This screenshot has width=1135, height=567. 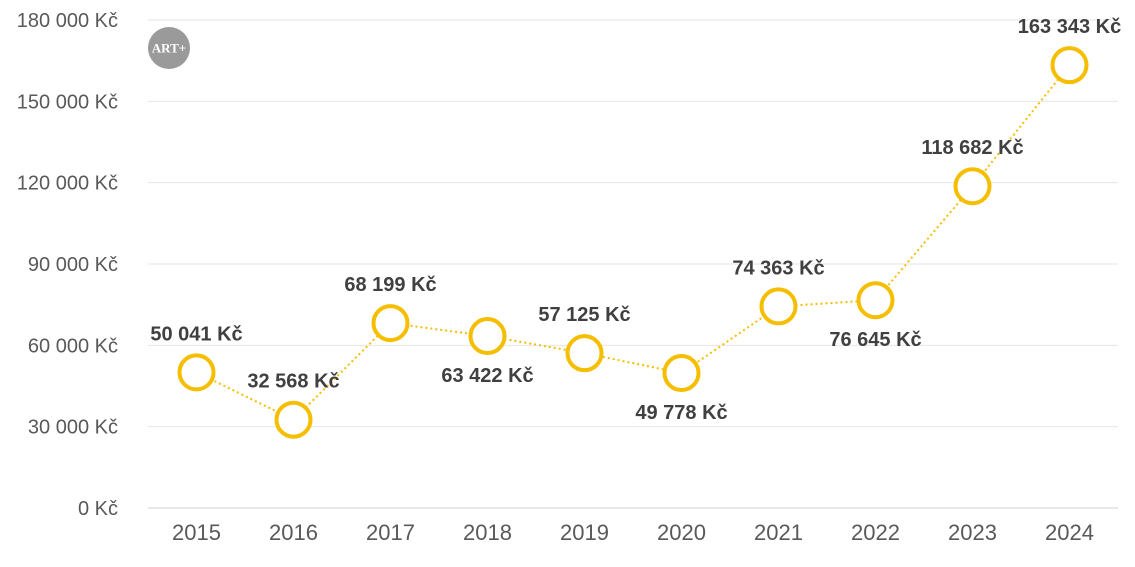 I want to click on y-tick-label: 30 000 Kč, so click(x=73, y=428).